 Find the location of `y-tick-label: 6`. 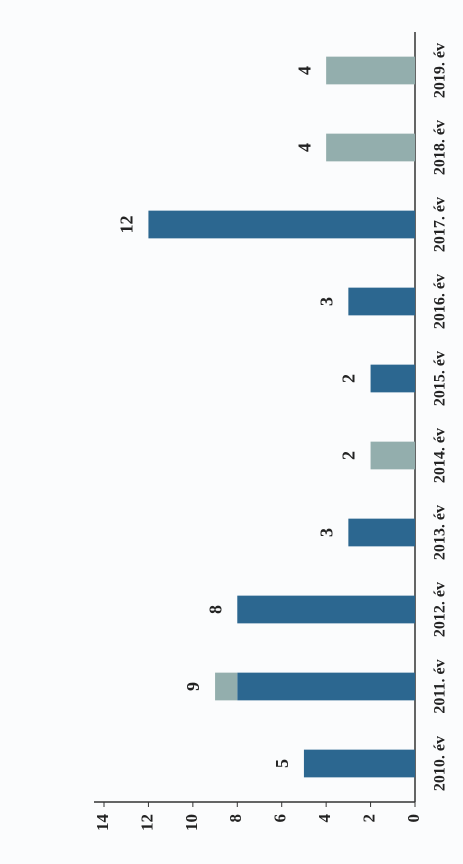

y-tick-label: 6 is located at coordinates (280, 818).